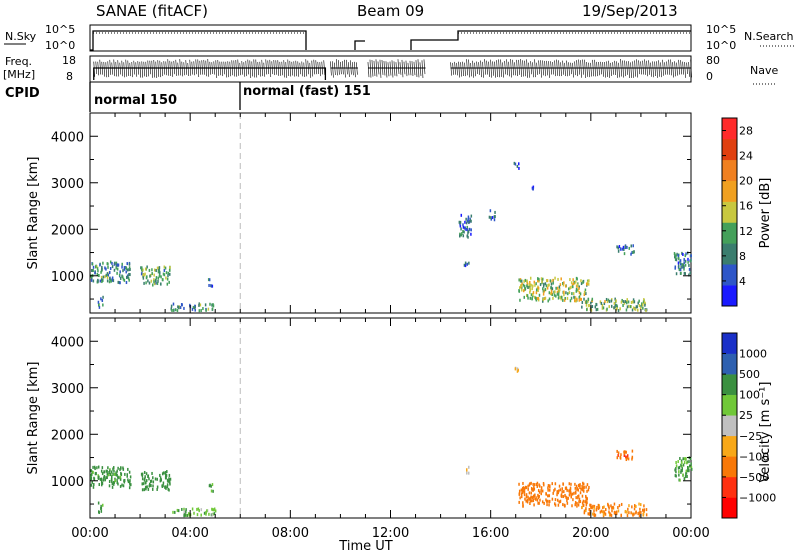 This screenshot has height=554, width=800. Describe the element at coordinates (590, 533) in the screenshot. I see `x-tick-label: 20:00` at that location.